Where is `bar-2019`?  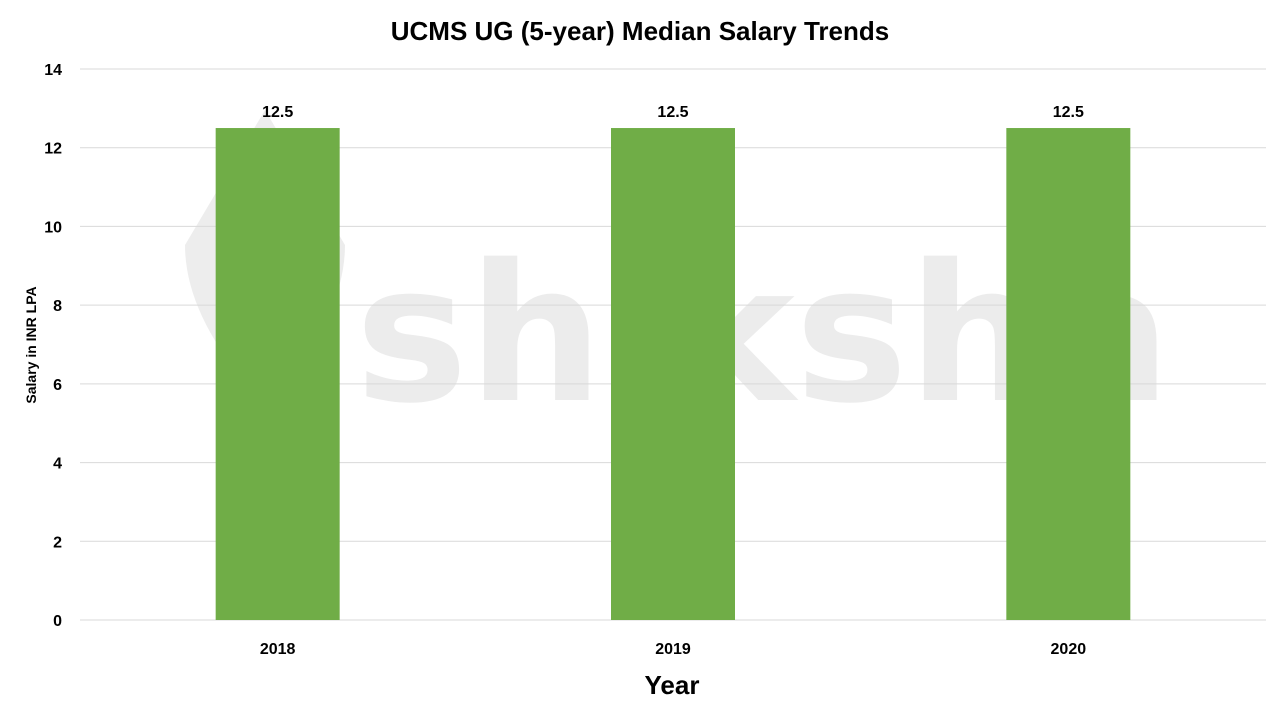 bar-2019 is located at coordinates (673, 374).